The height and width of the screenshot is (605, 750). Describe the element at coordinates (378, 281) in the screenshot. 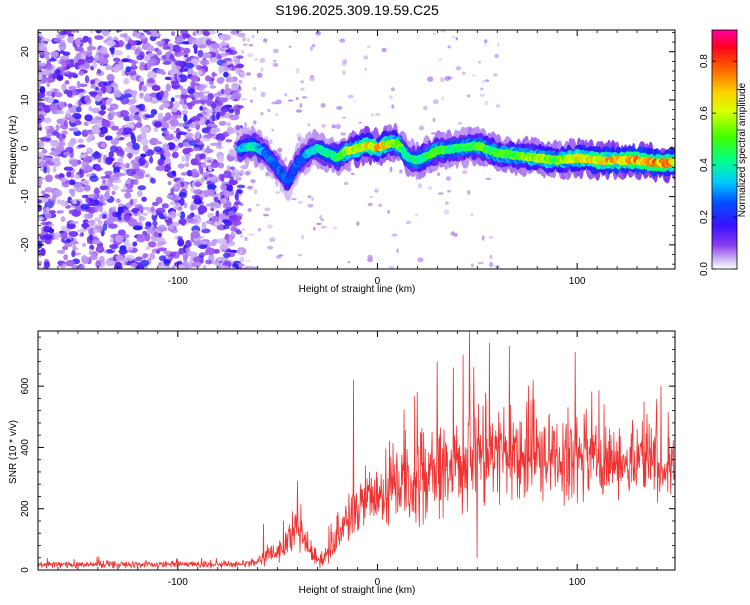

I see `x-tick-label: 0` at that location.